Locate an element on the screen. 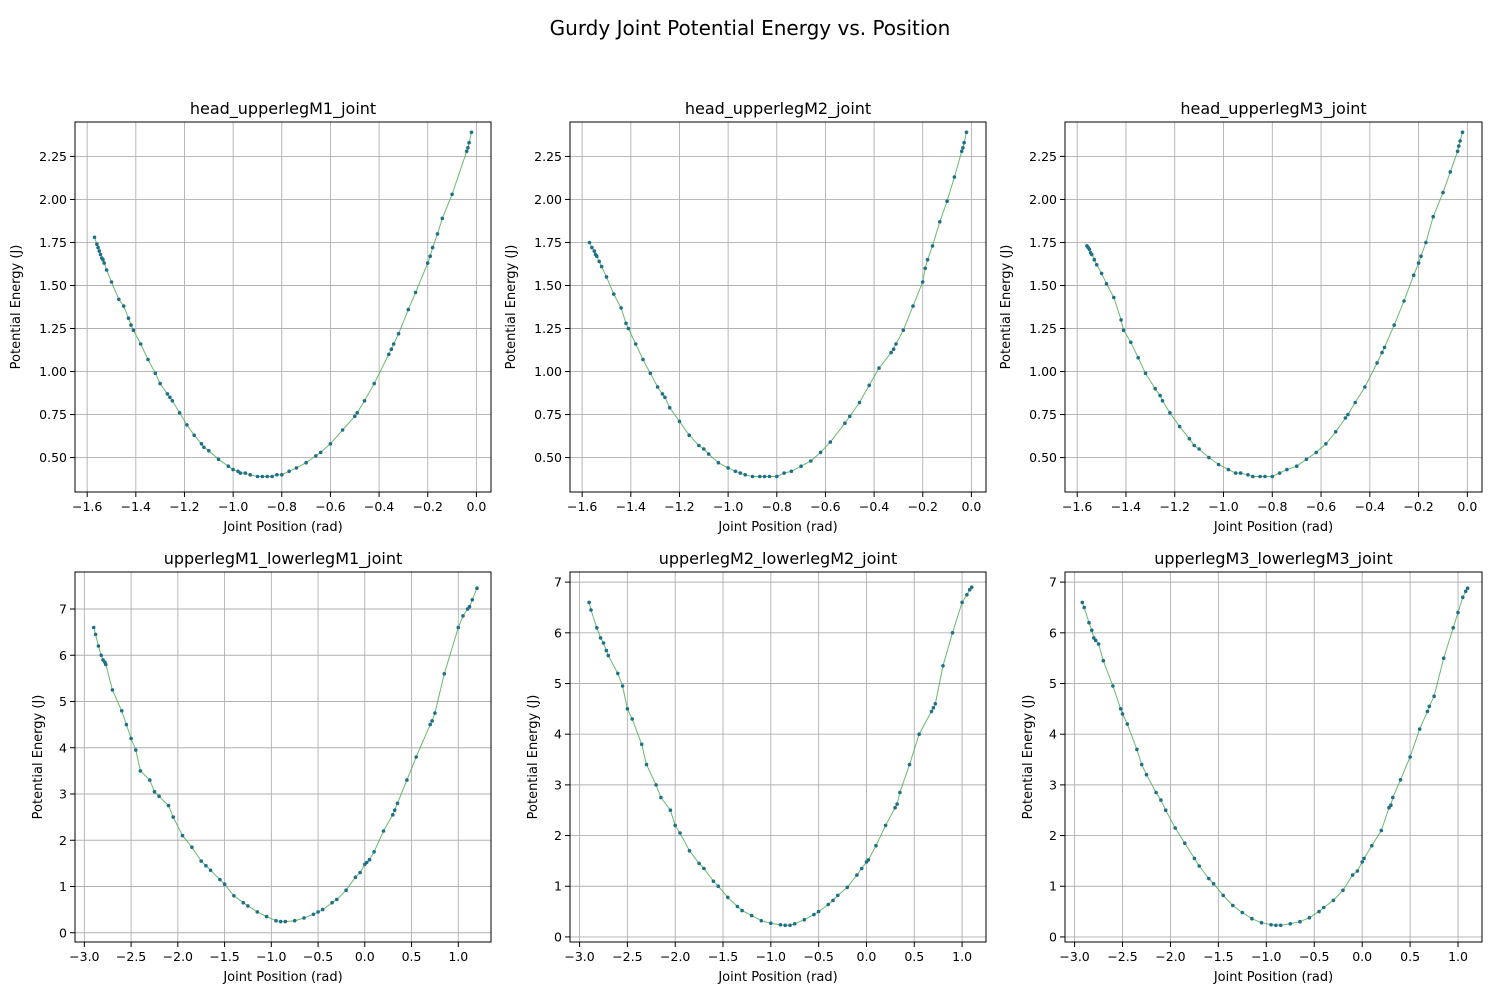 The width and height of the screenshot is (1500, 1000). x-tick-label: 0.5 is located at coordinates (412, 956).